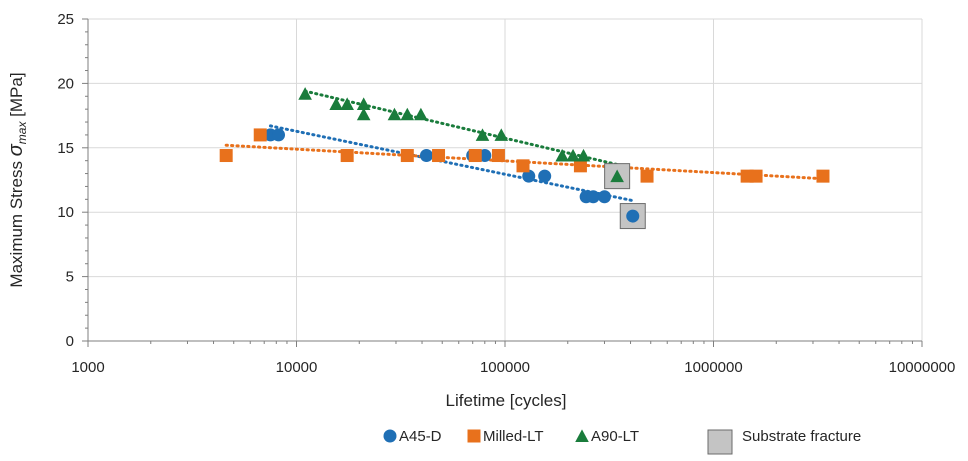 The height and width of the screenshot is (461, 968). I want to click on legend-marker-a45-d, so click(390, 436).